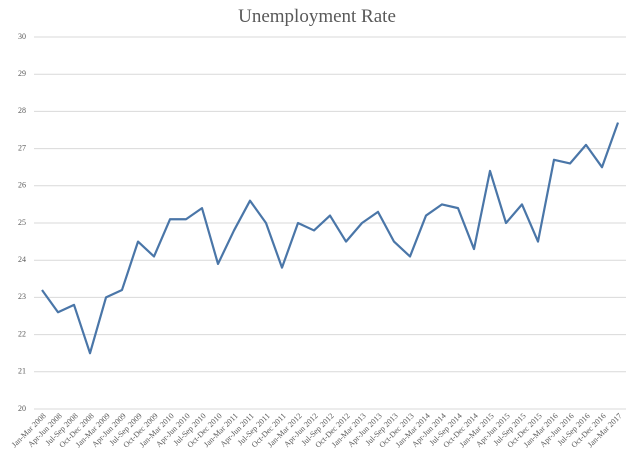 The image size is (635, 459). I want to click on y-tick-label: 30, so click(22, 36).